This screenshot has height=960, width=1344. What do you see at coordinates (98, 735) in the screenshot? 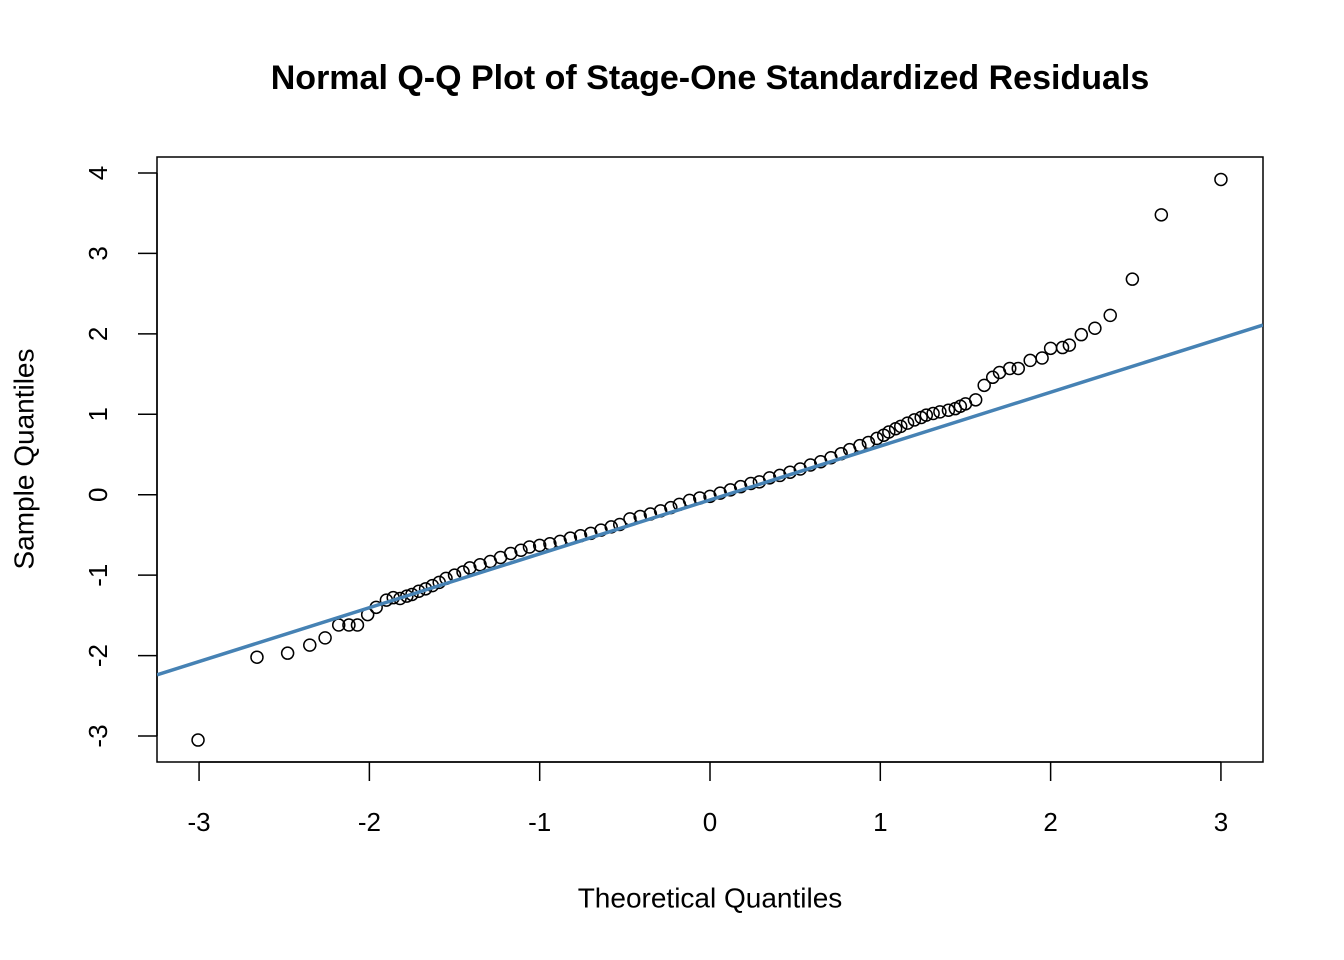
I see `y-tick-label: -3` at bounding box center [98, 735].